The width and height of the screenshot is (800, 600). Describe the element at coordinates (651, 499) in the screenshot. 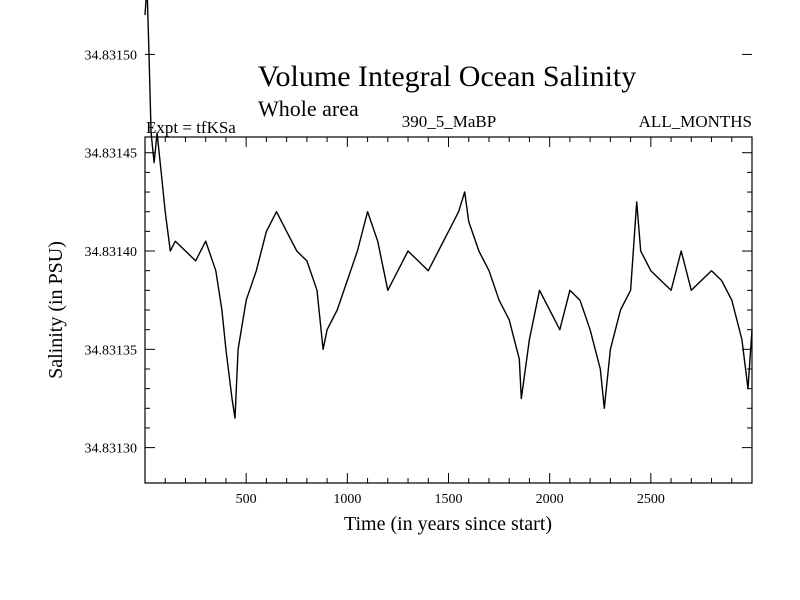

I see `x-tick-label: 2500` at that location.